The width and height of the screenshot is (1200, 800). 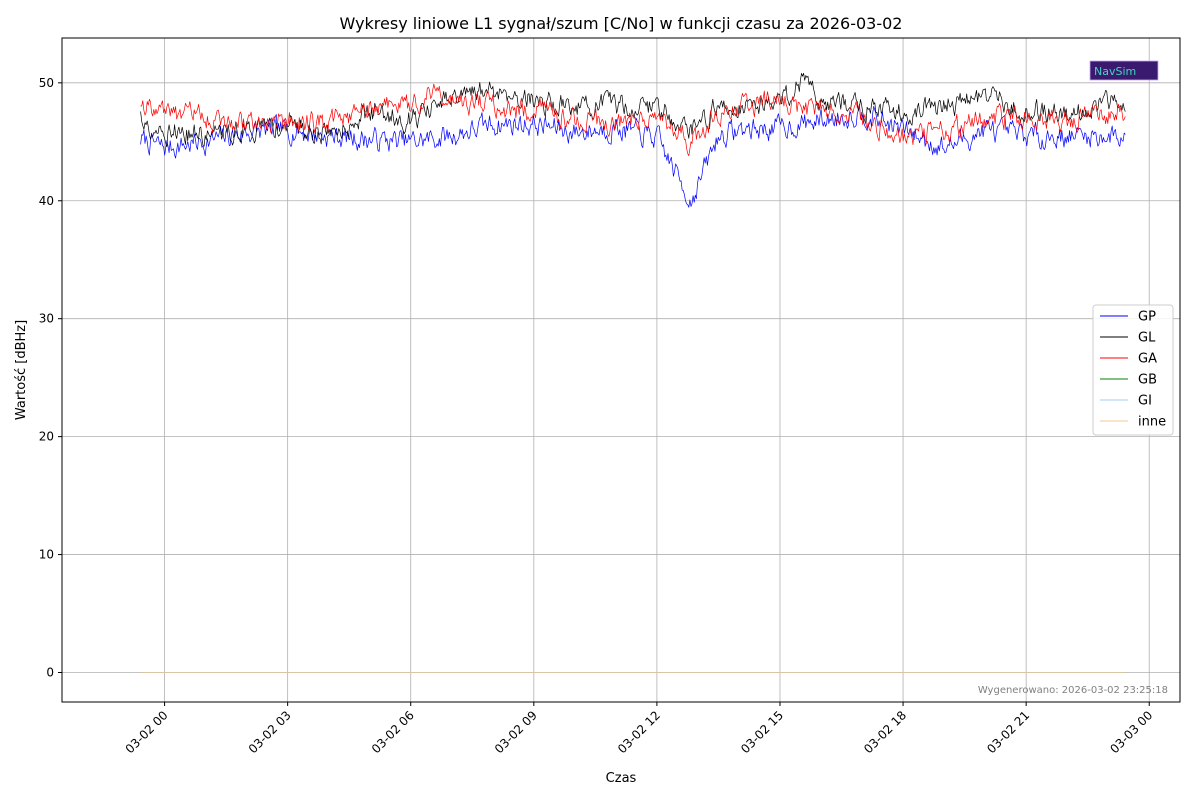 I want to click on y-tick-label: 10, so click(x=46, y=555).